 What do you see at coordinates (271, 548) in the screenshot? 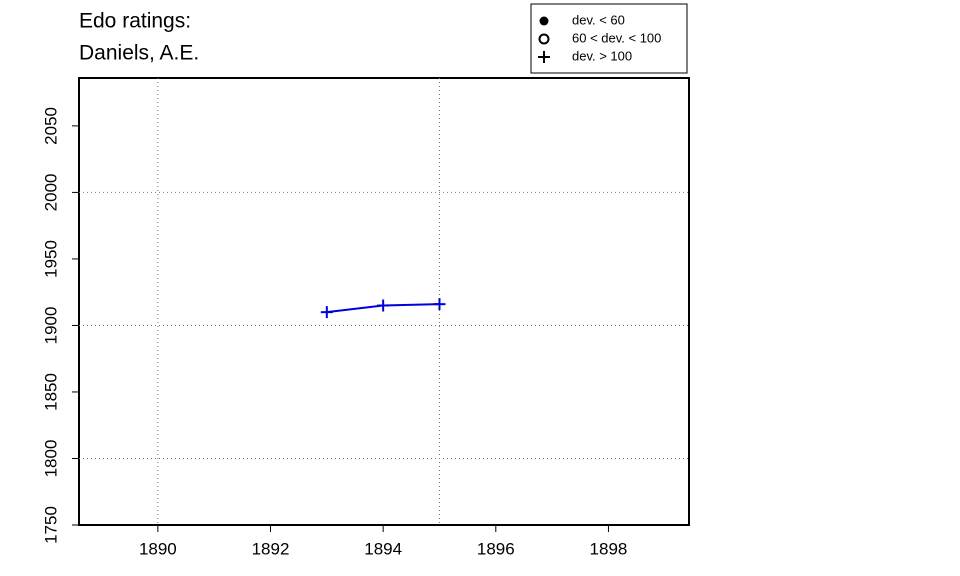
I see `x-tick-label: 1892` at bounding box center [271, 548].